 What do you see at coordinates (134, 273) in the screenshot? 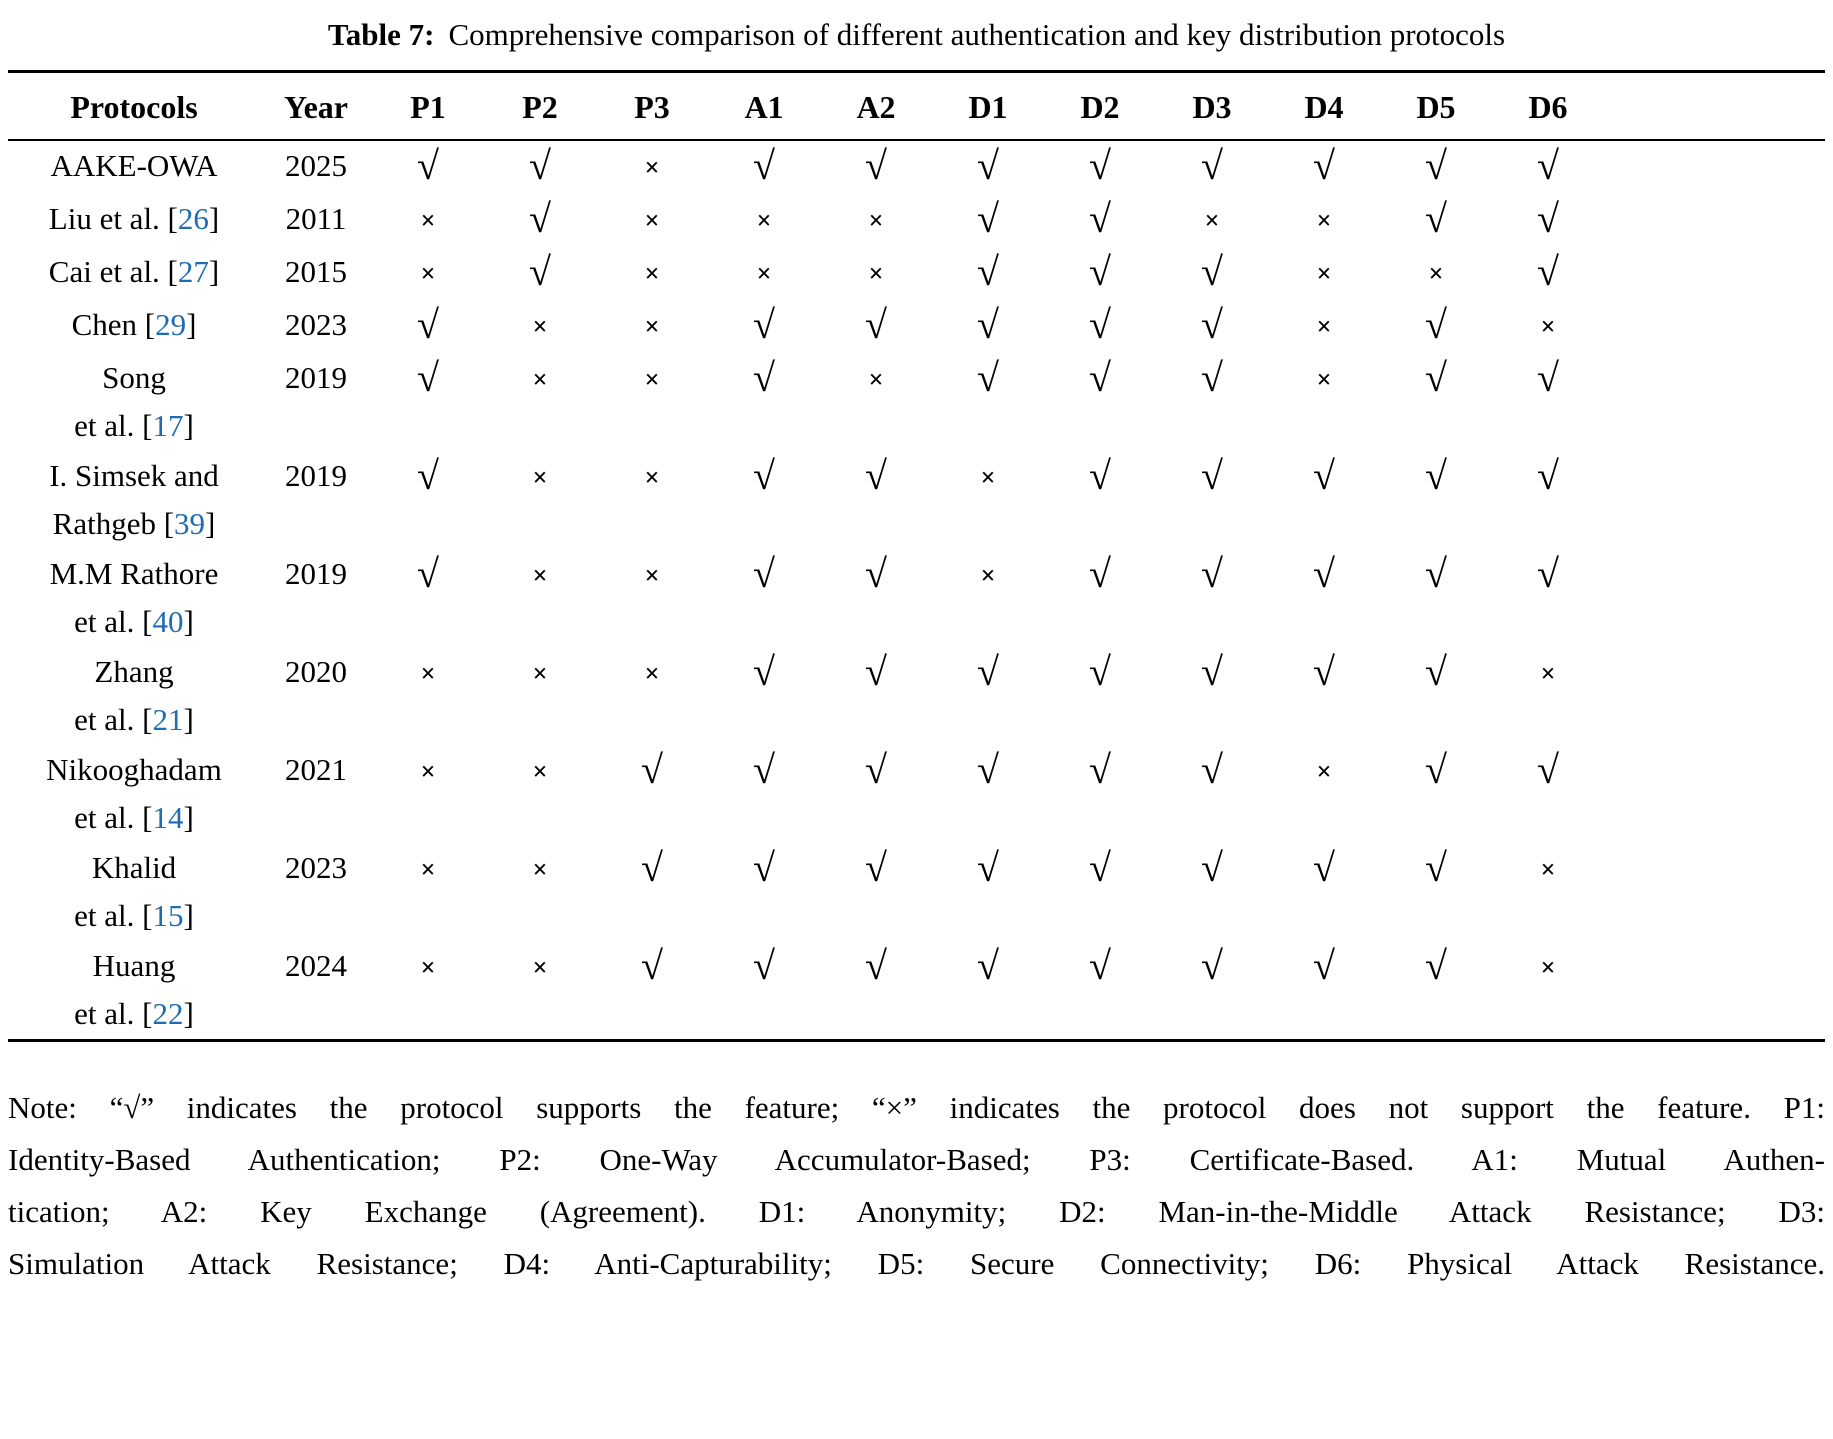
I see `protocol-name-cell: Cai et al. [27]` at bounding box center [134, 273].